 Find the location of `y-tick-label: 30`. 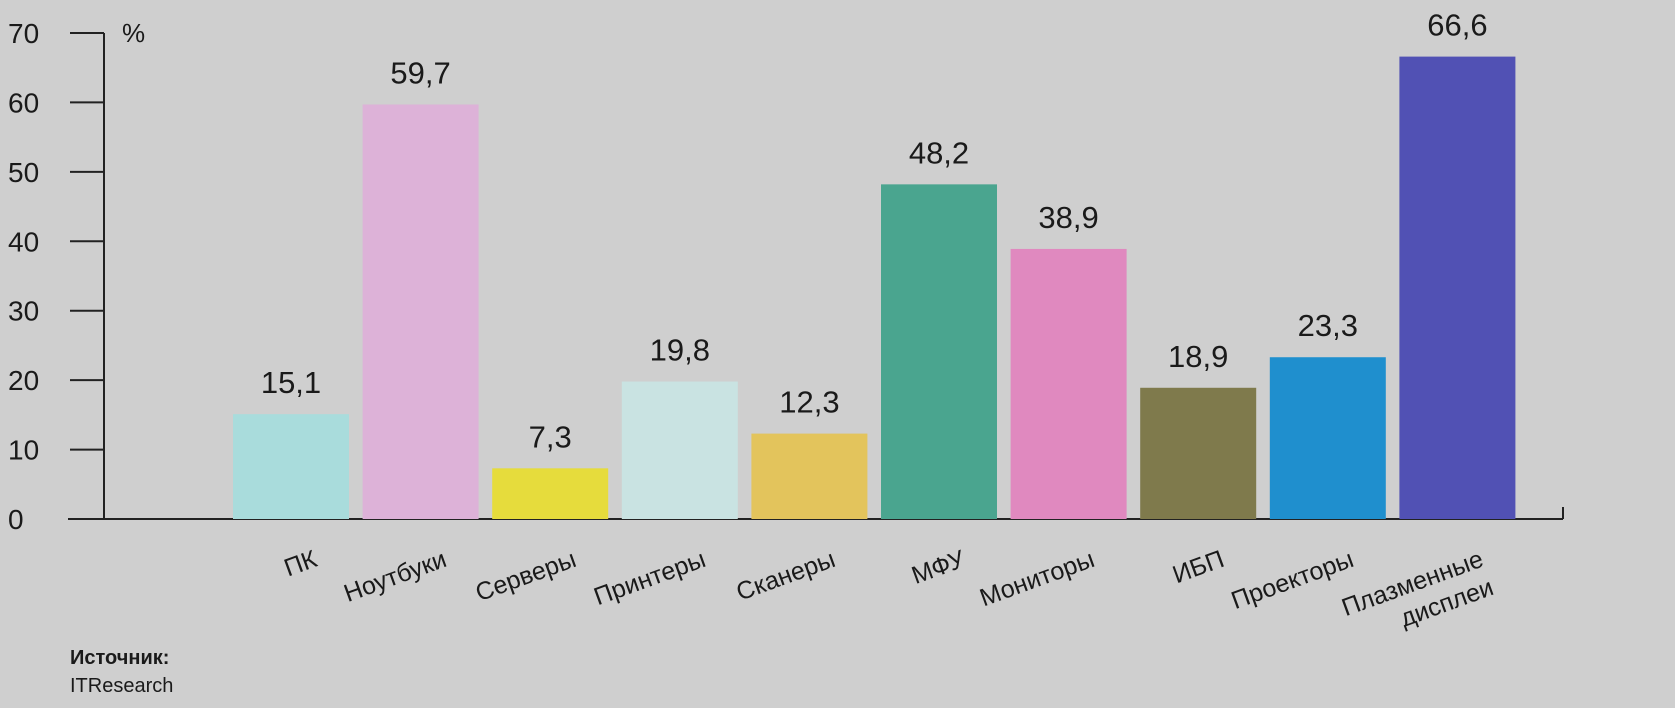

y-tick-label: 30 is located at coordinates (23, 311).